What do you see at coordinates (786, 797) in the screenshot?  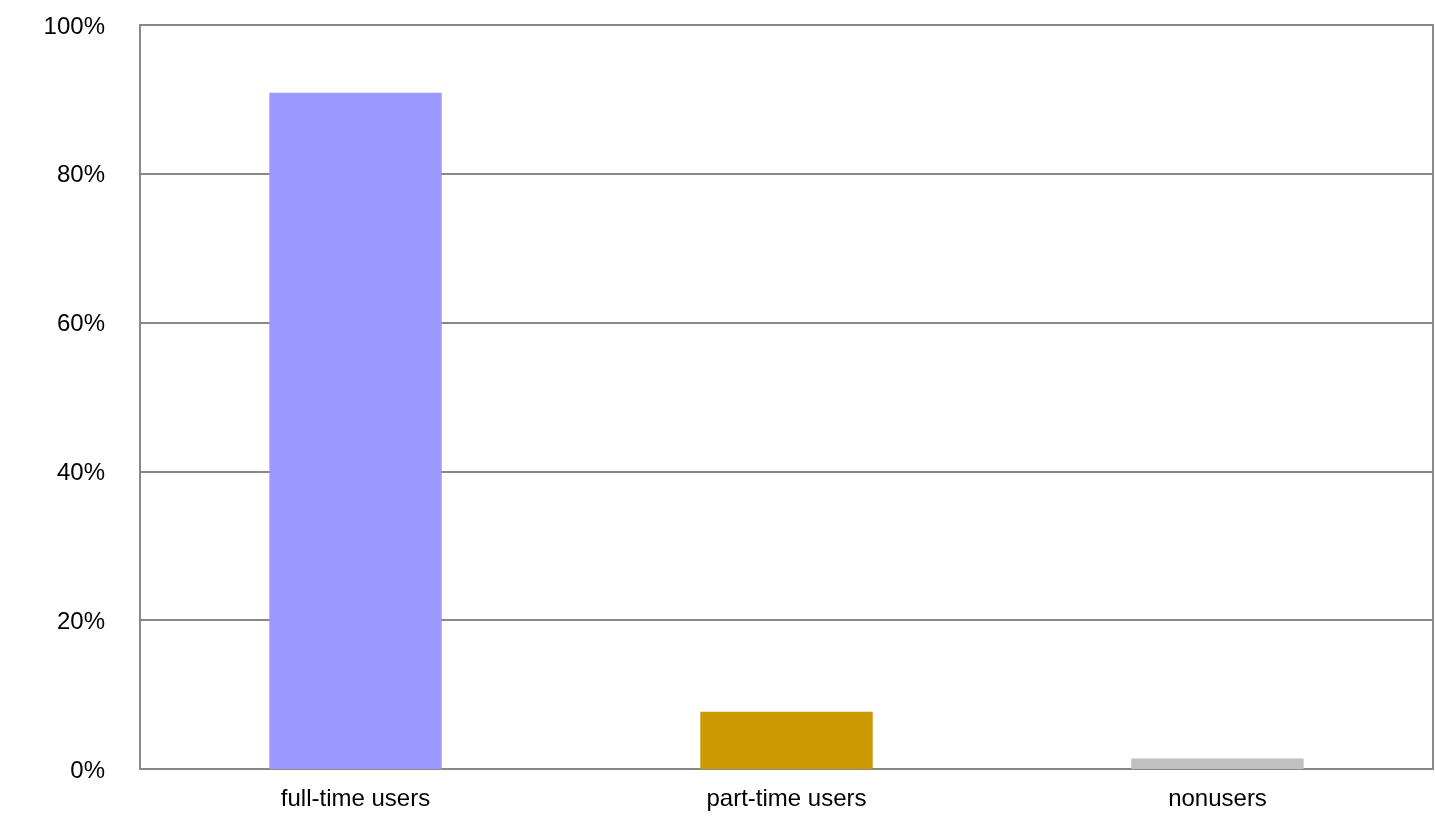 I see `x-tick-label: part-time users` at bounding box center [786, 797].